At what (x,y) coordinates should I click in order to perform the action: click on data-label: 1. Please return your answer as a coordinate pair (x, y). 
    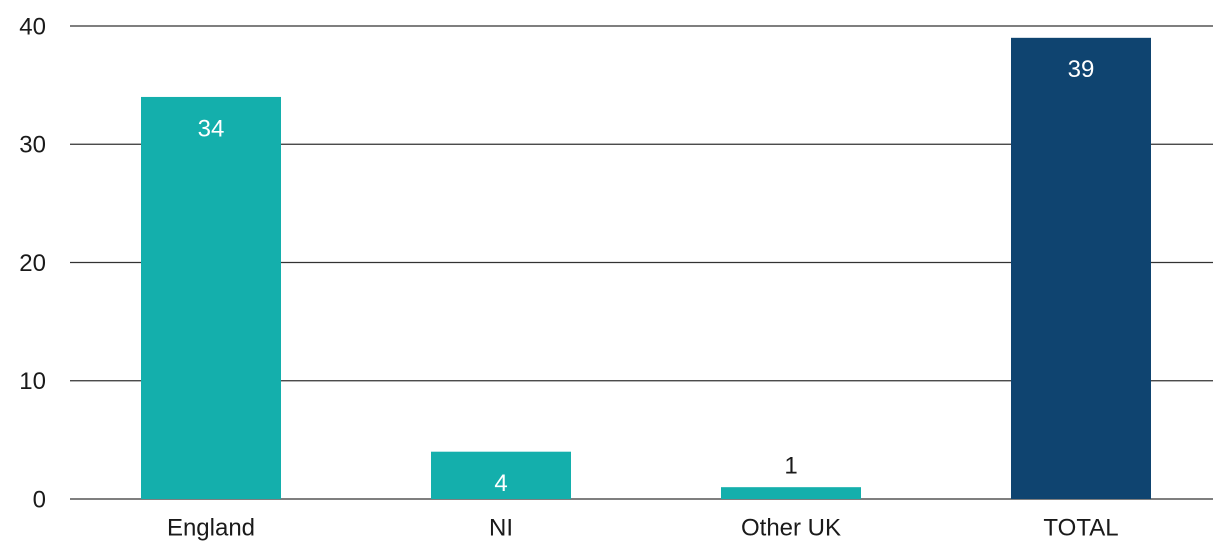
    Looking at the image, I should click on (790, 466).